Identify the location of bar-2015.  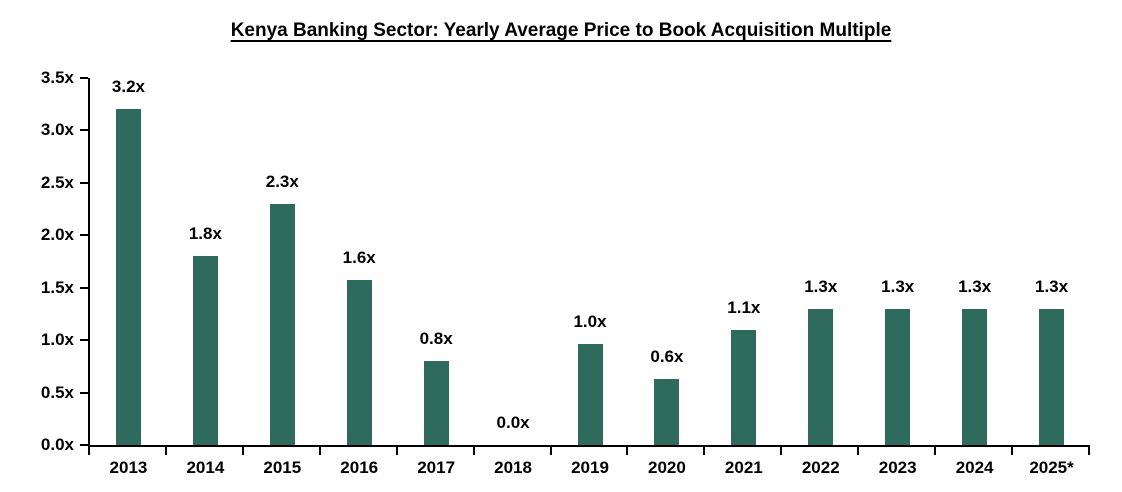
(282, 324).